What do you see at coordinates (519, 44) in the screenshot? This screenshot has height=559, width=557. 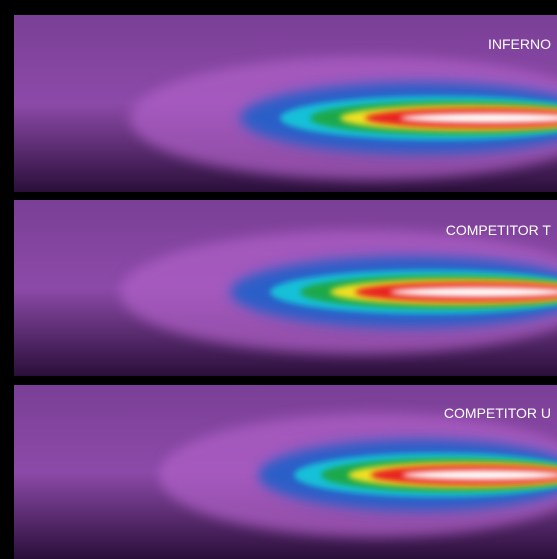 I see `panel-label: INFERNO` at bounding box center [519, 44].